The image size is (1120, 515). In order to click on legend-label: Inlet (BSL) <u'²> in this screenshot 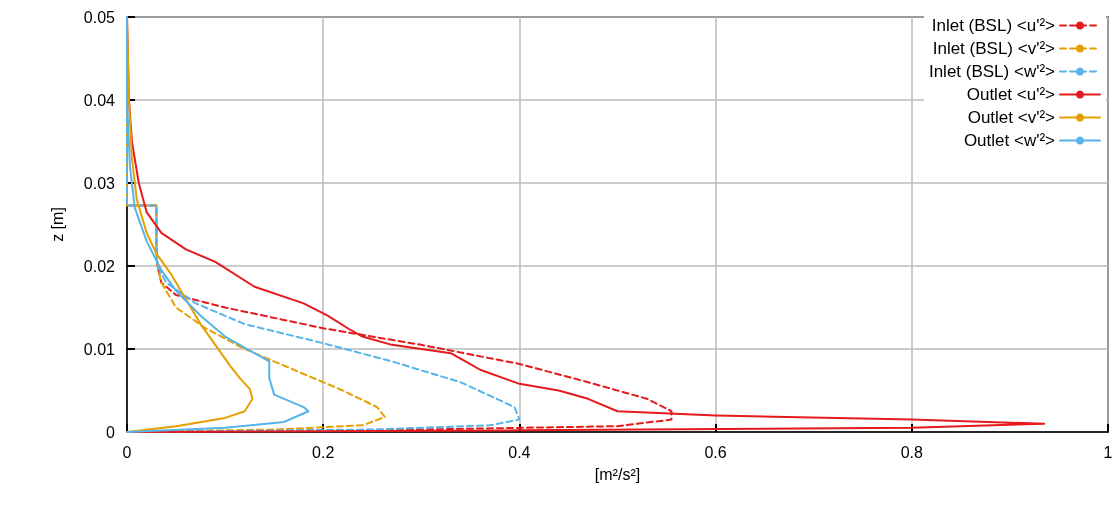, I will do `click(993, 25)`.